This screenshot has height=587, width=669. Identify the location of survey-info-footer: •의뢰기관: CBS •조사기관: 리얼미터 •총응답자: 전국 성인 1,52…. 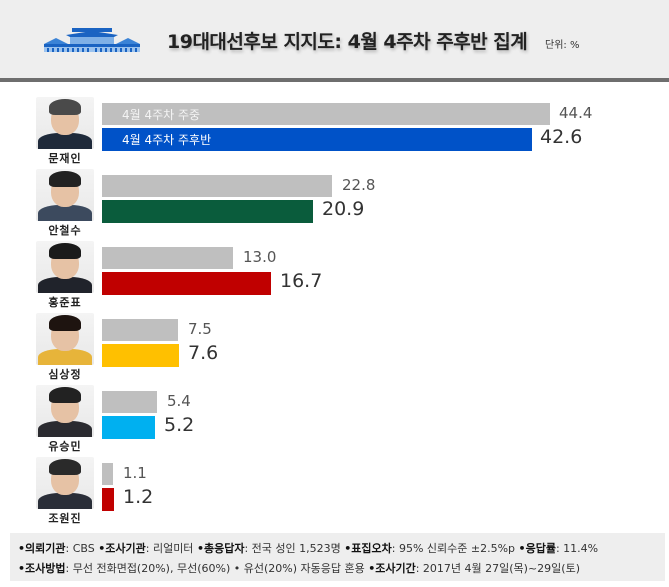
(337, 557).